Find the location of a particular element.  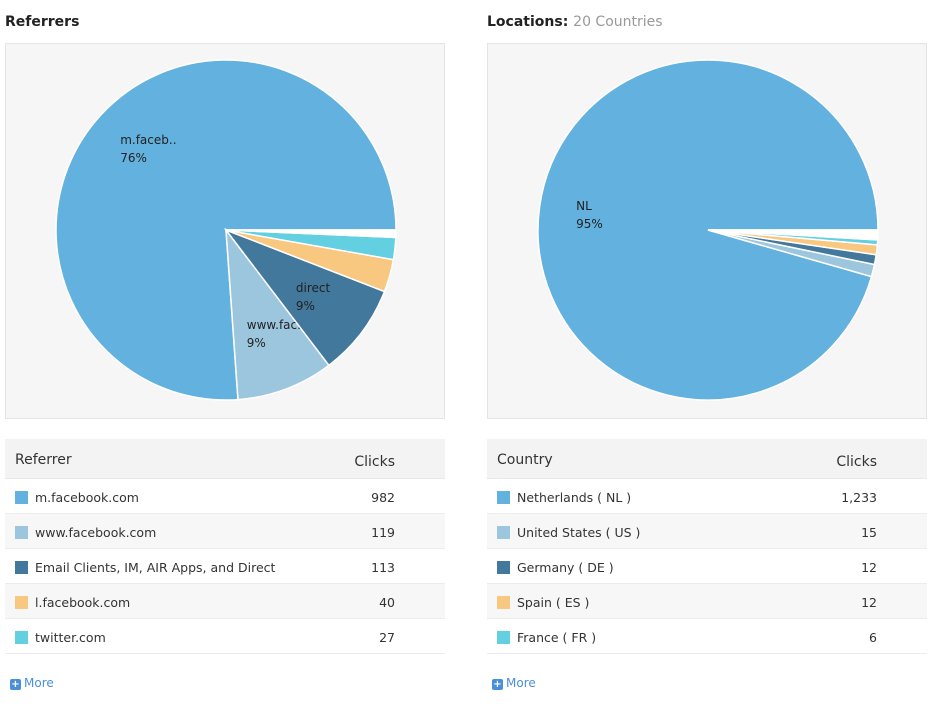

referrers-more-link: + More is located at coordinates (32, 683).